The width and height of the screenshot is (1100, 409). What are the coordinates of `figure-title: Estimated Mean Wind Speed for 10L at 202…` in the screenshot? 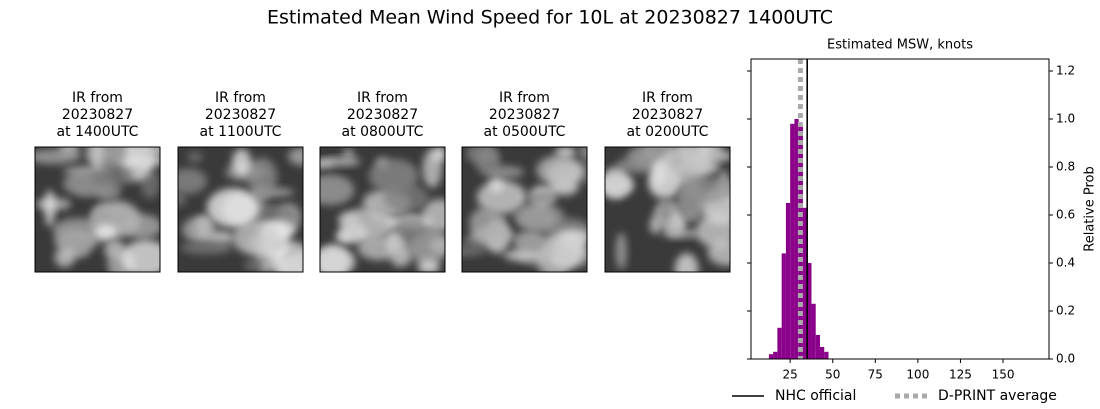 It's located at (550, 18).